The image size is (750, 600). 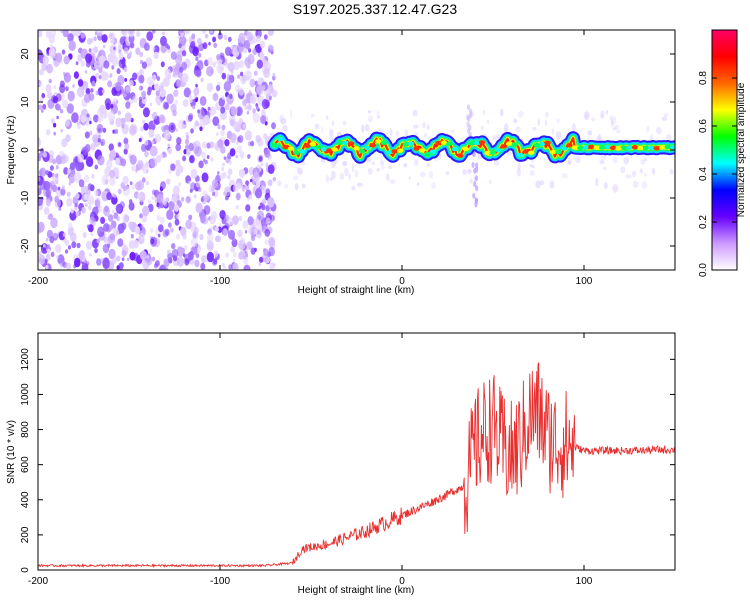 What do you see at coordinates (356, 290) in the screenshot?
I see `spectrogram-x-label: Height of straight line (km)` at bounding box center [356, 290].